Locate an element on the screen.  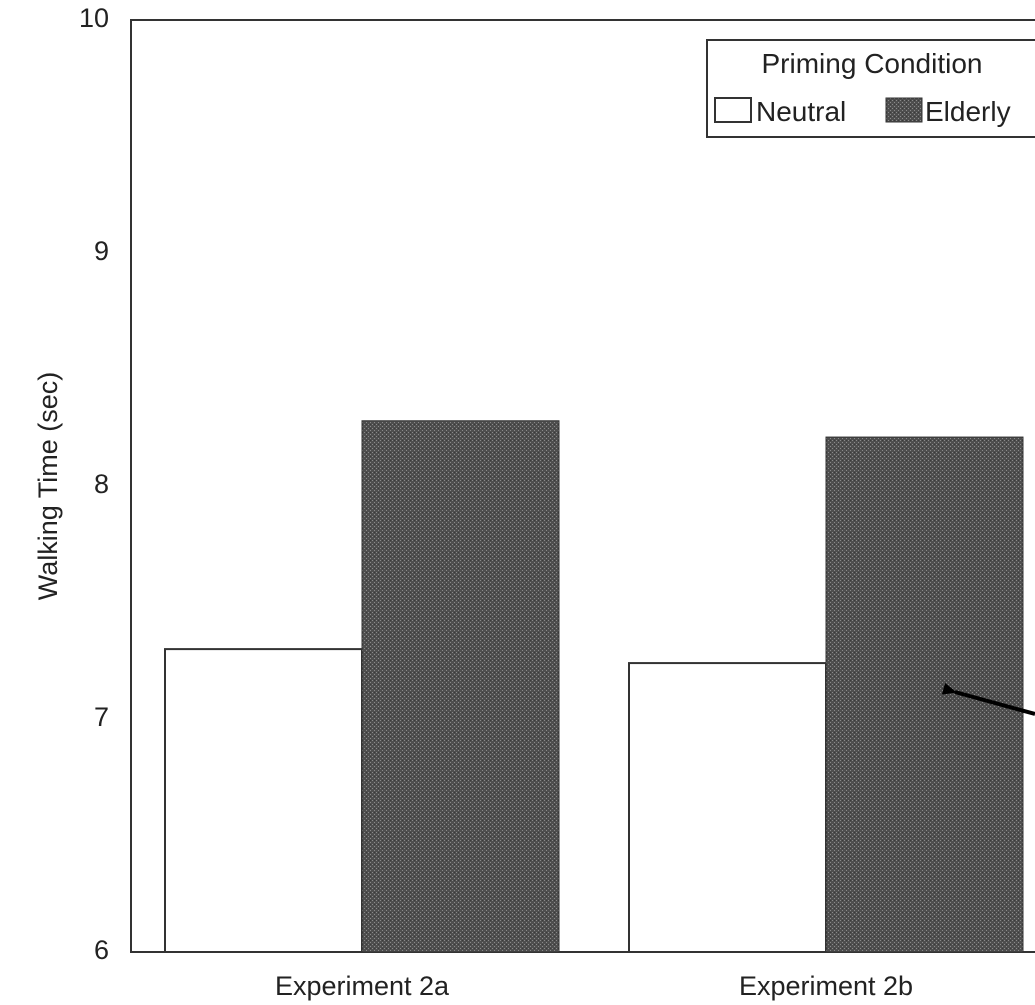
legend: Priming Condition Neutral Elderly is located at coordinates (870, 88).